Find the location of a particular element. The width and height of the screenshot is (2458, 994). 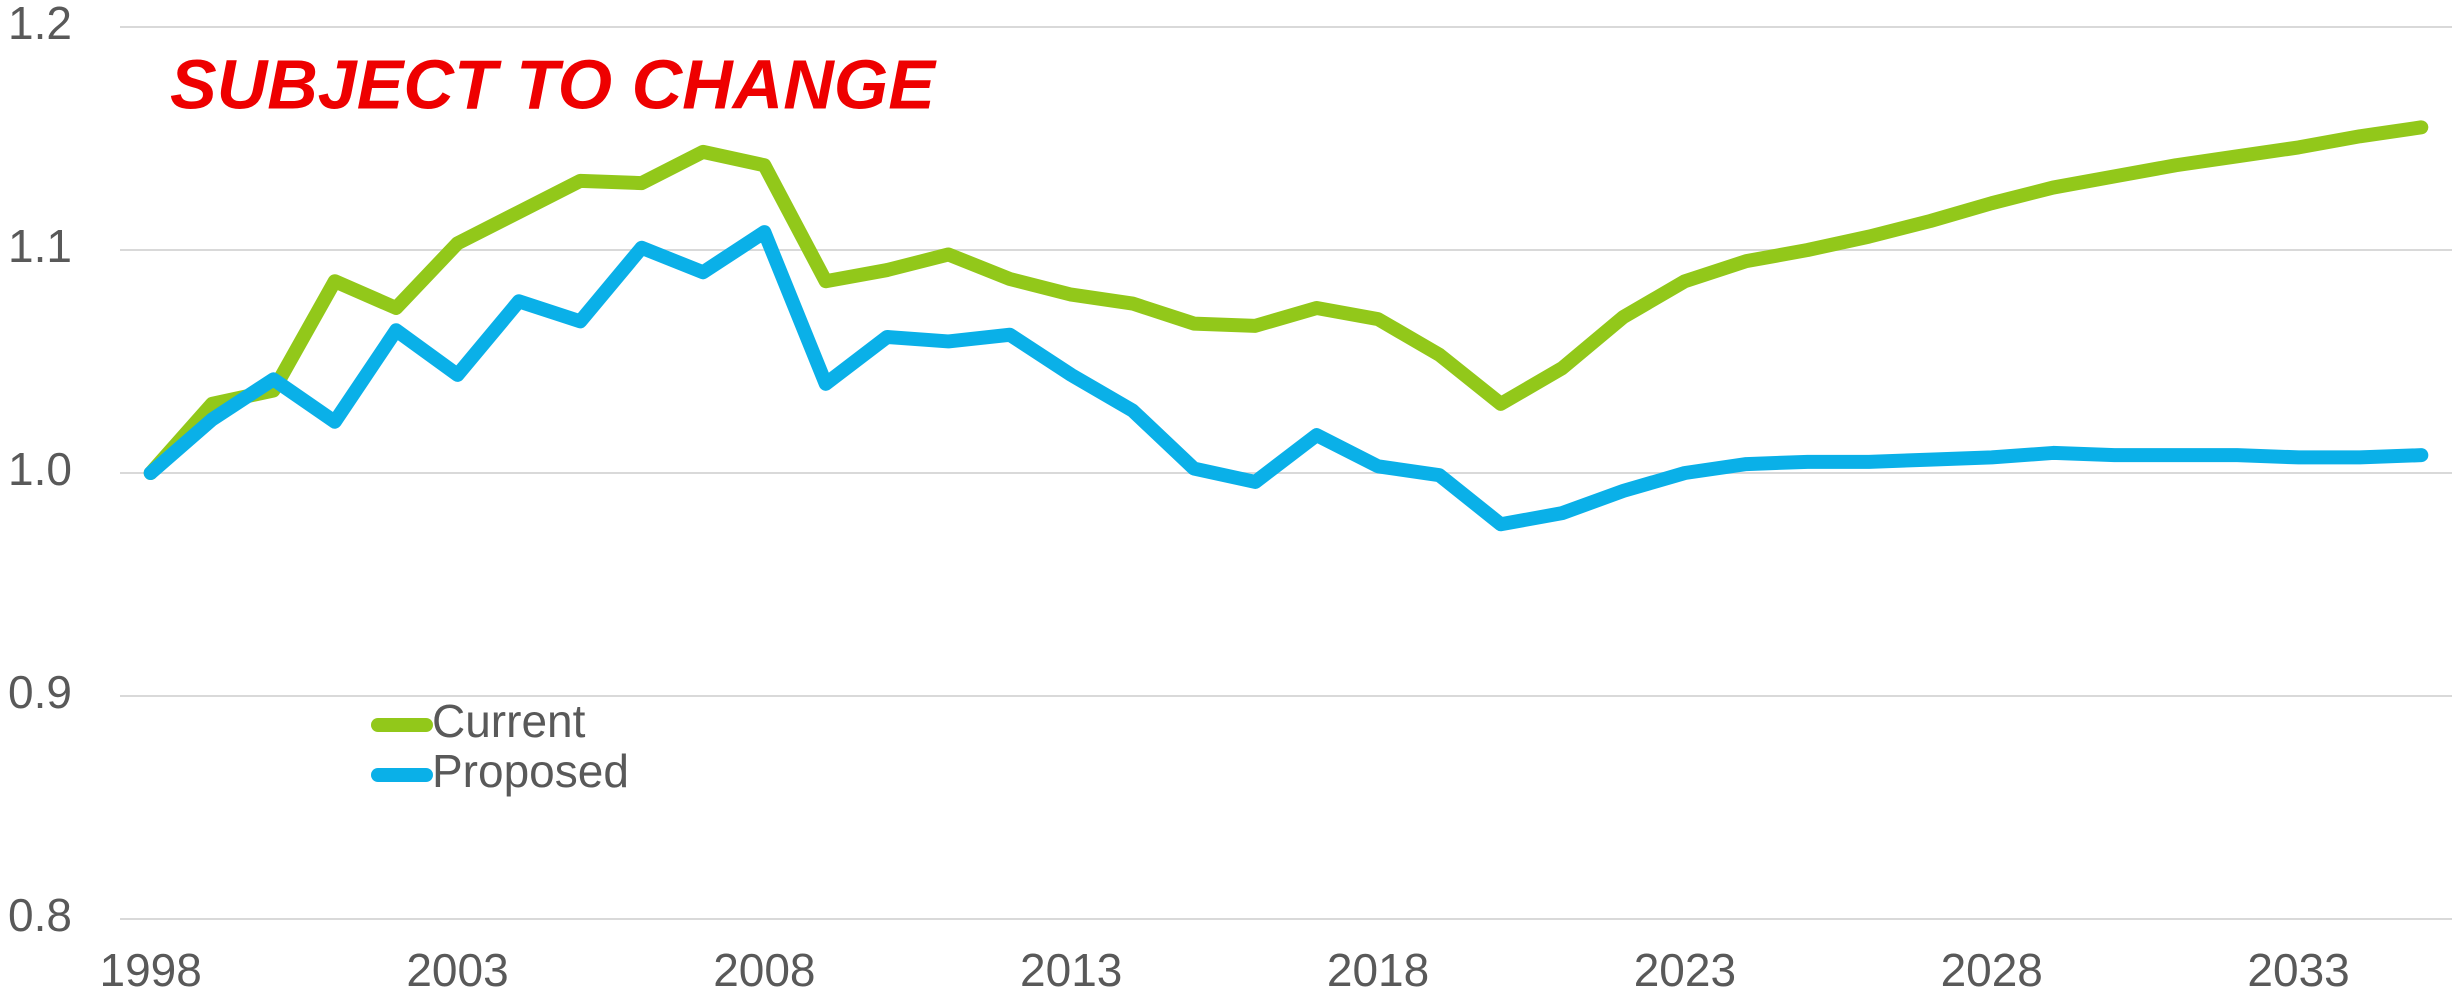

legend-label: Proposed is located at coordinates (530, 771).